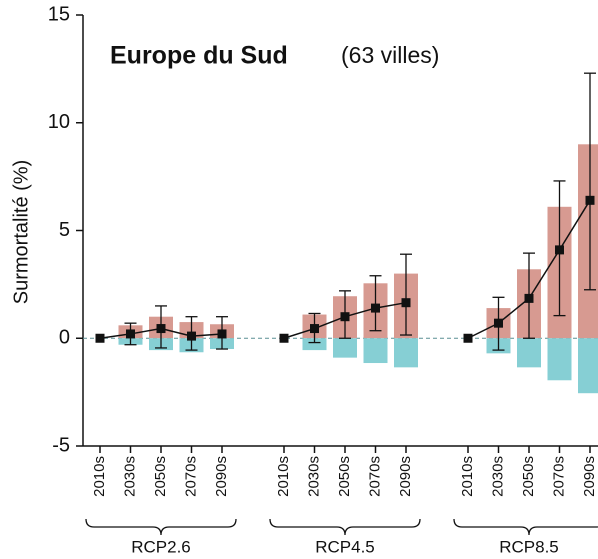 This screenshot has width=598, height=559. I want to click on increase-bar, so click(588, 241).